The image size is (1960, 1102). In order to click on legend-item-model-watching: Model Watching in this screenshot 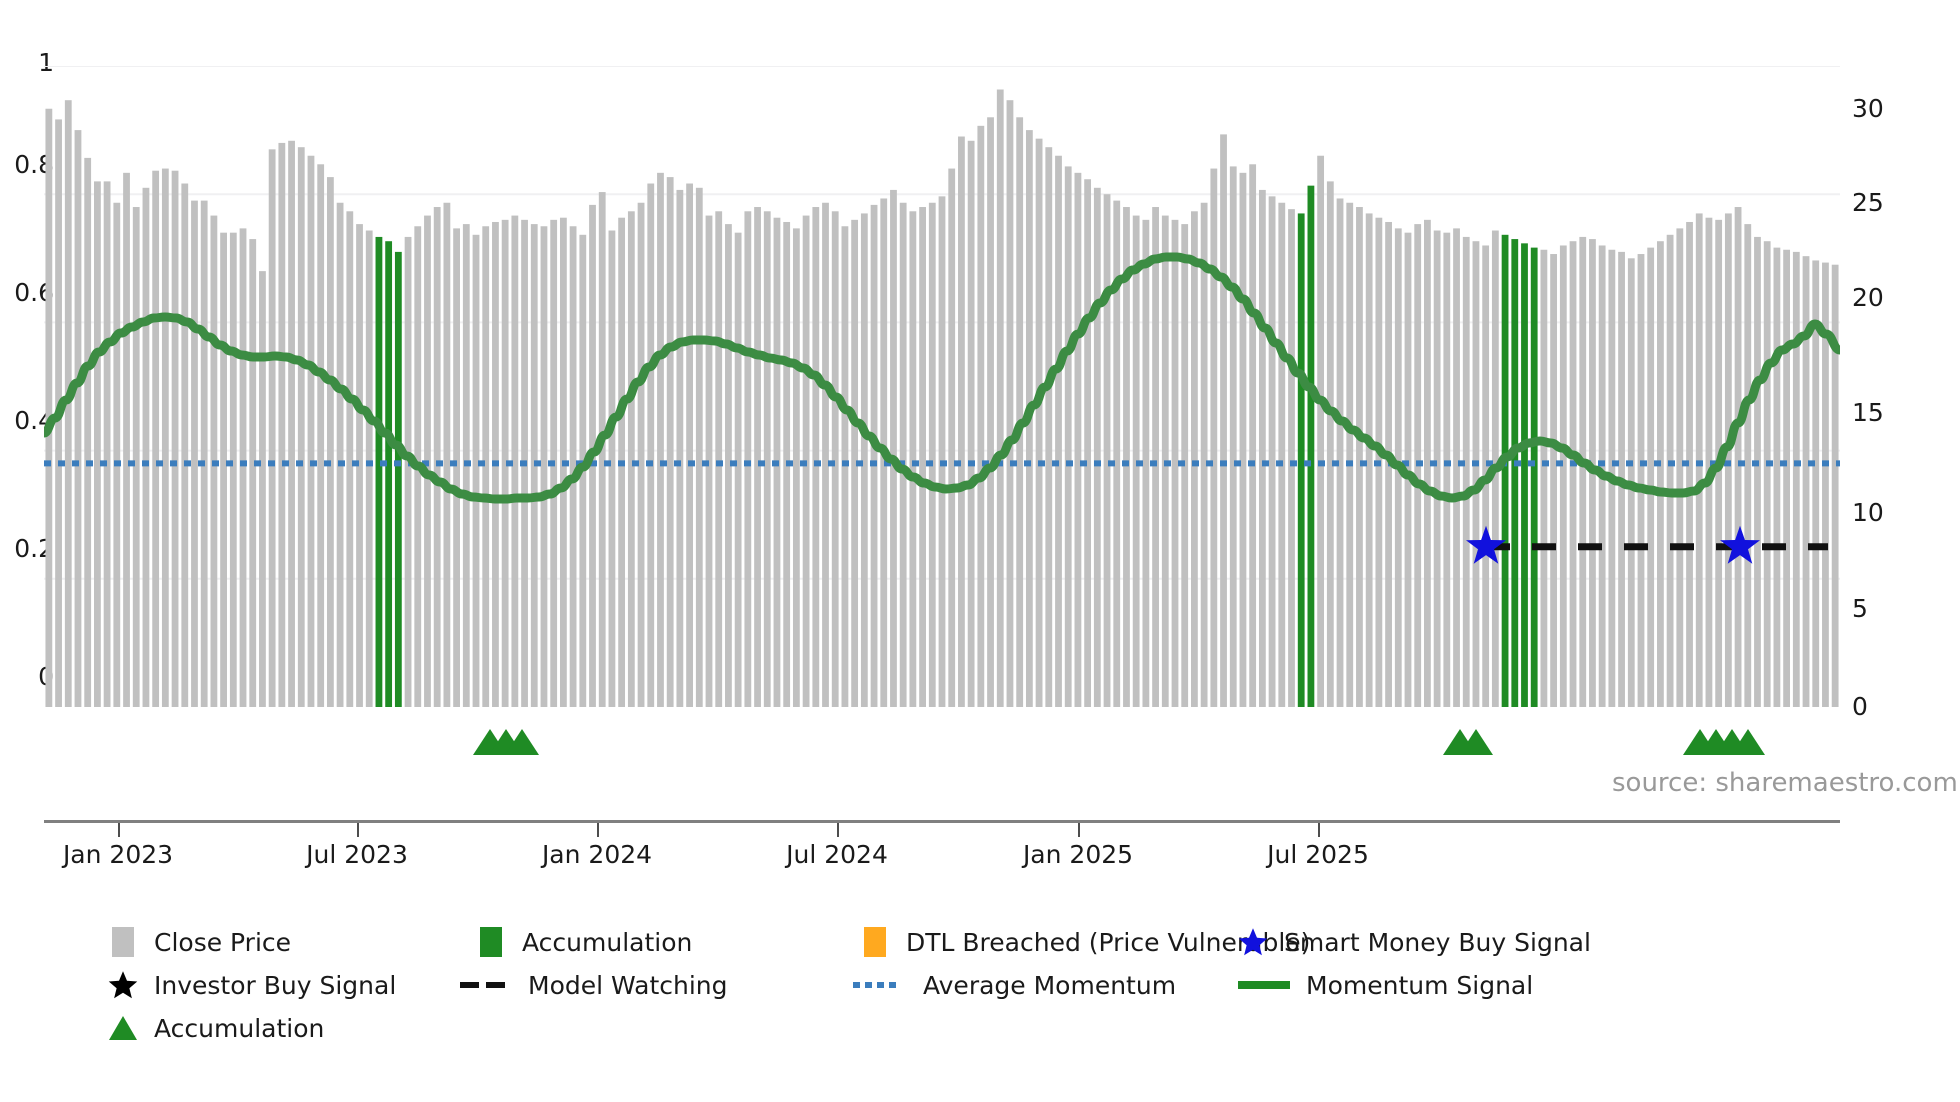, I will do `click(594, 985)`.